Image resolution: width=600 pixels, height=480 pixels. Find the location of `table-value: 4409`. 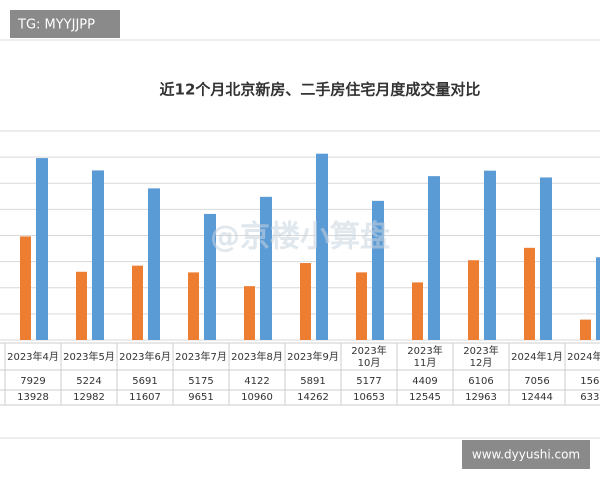

table-value: 4409 is located at coordinates (424, 381).